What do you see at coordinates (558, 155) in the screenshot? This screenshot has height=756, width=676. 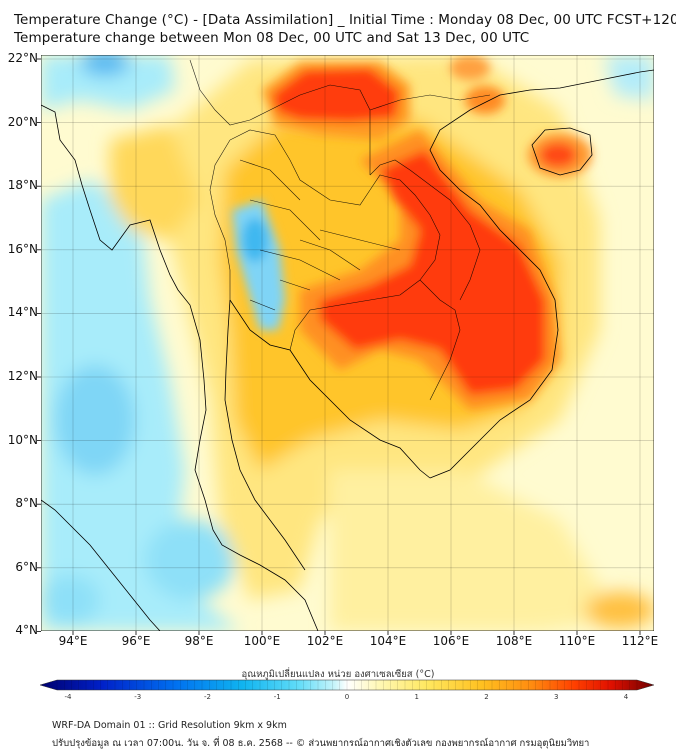 I see `hot-core-hainan` at bounding box center [558, 155].